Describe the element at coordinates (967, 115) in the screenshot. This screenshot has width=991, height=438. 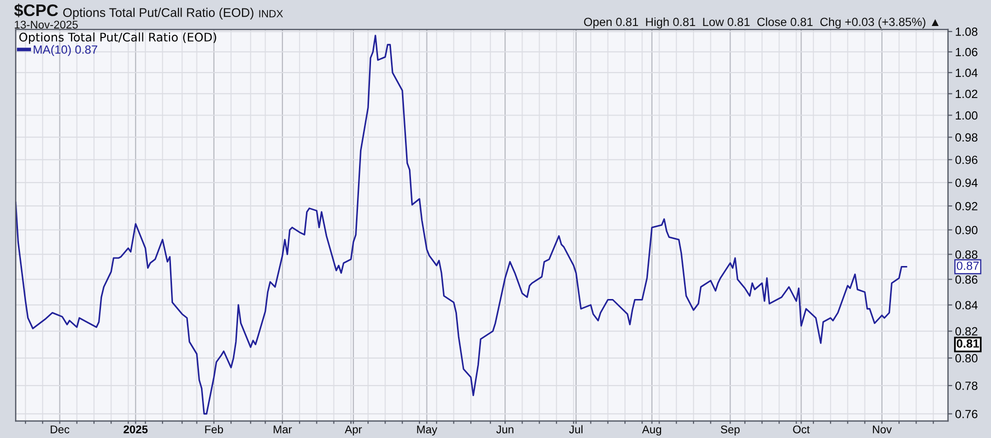
I see `y-tick-label: 1.00` at that location.